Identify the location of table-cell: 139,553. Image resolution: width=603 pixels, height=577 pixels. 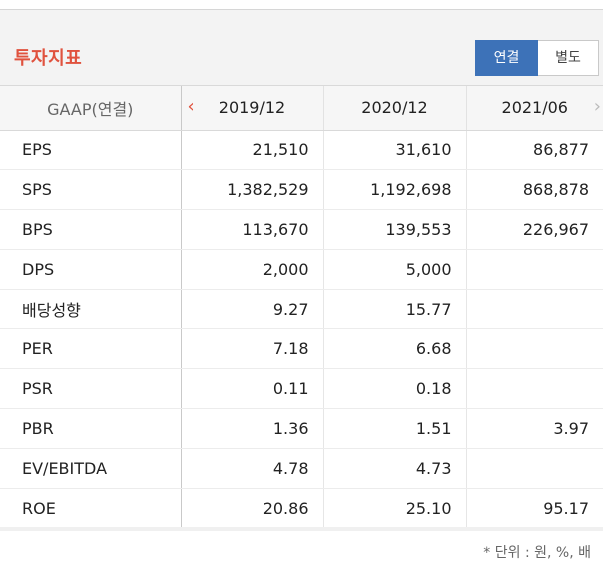
(395, 229).